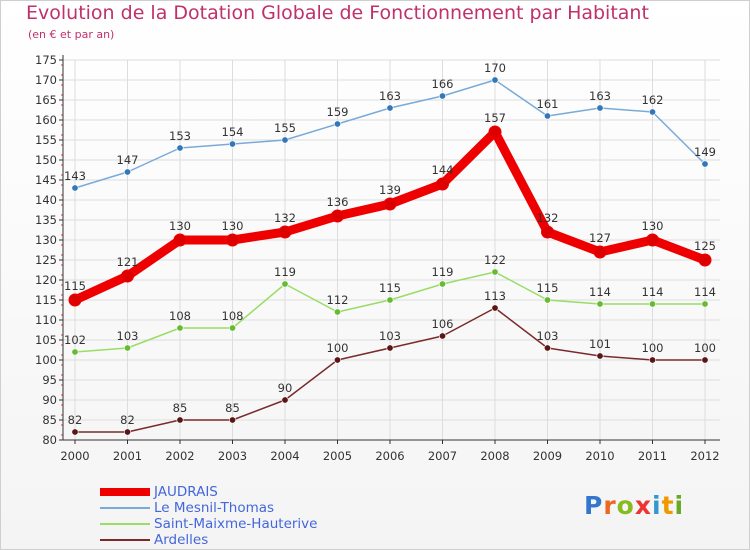 This screenshot has width=750, height=550. Describe the element at coordinates (49, 380) in the screenshot. I see `y-tick-label-3: 95` at that location.